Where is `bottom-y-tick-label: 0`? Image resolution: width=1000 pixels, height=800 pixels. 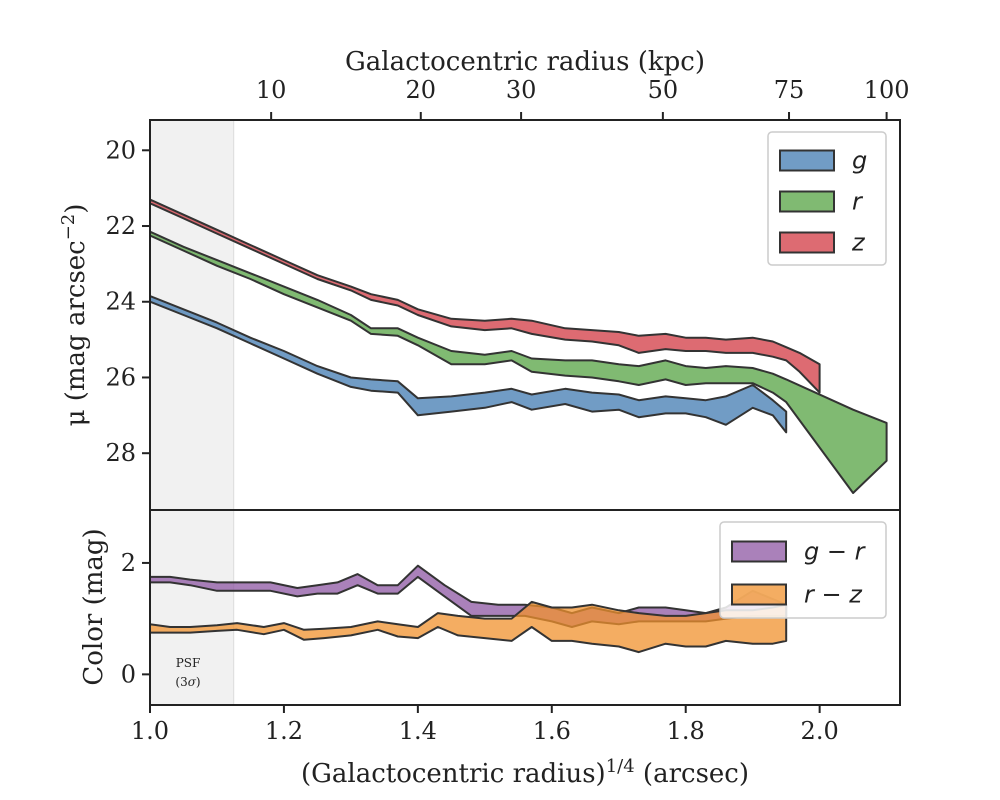 bottom-y-tick-label: 0 is located at coordinates (128, 674).